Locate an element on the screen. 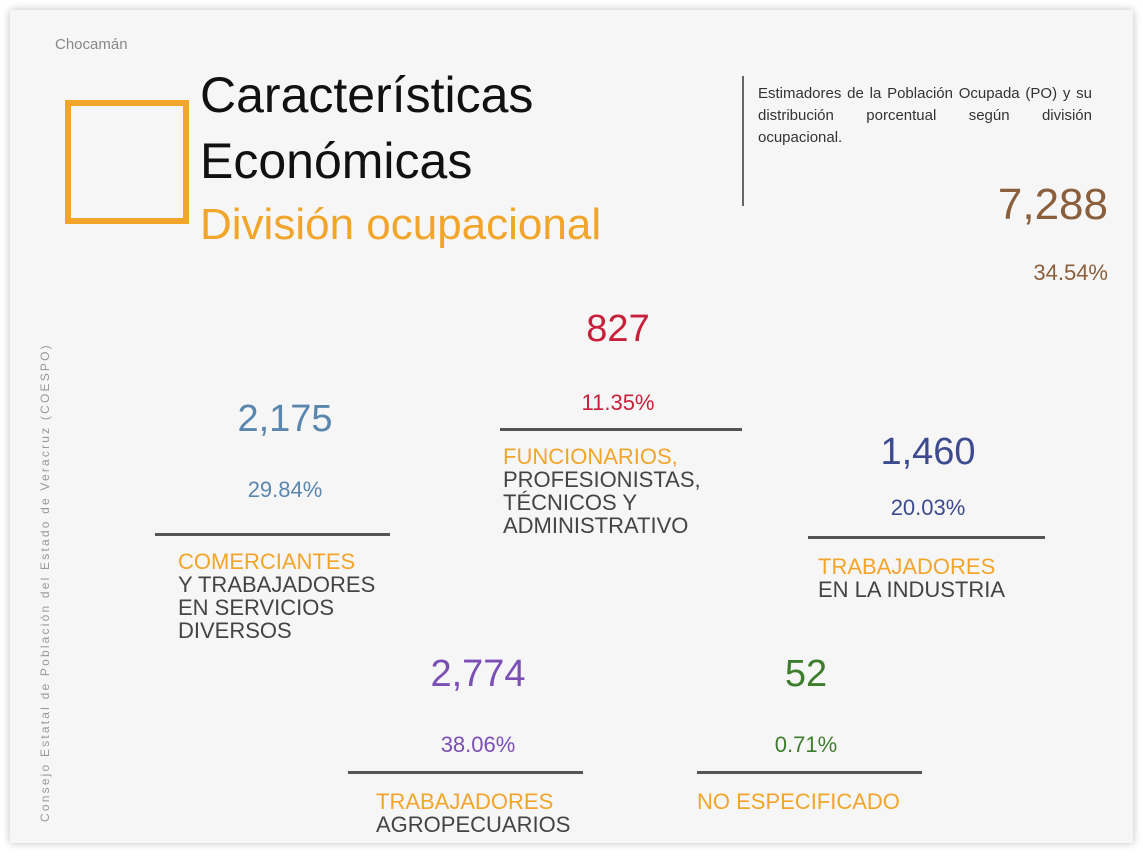 The height and width of the screenshot is (863, 1143). group-label: TRABAJADORES EN LA INDUSTRIA is located at coordinates (911, 578).